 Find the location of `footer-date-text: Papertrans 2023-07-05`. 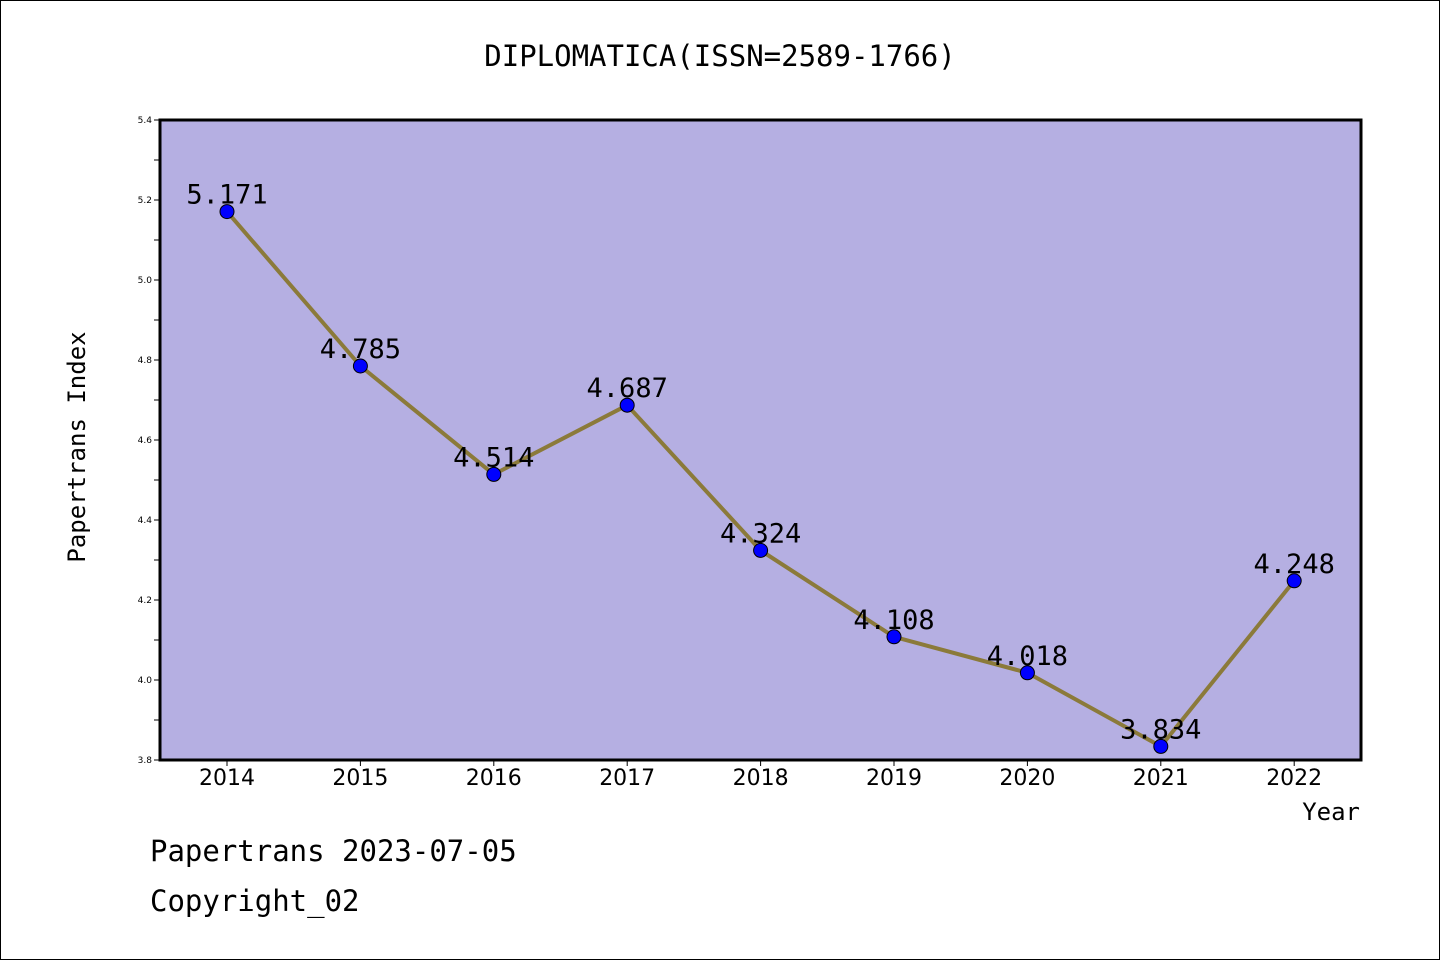

footer-date-text: Papertrans 2023-07-05 is located at coordinates (333, 851).